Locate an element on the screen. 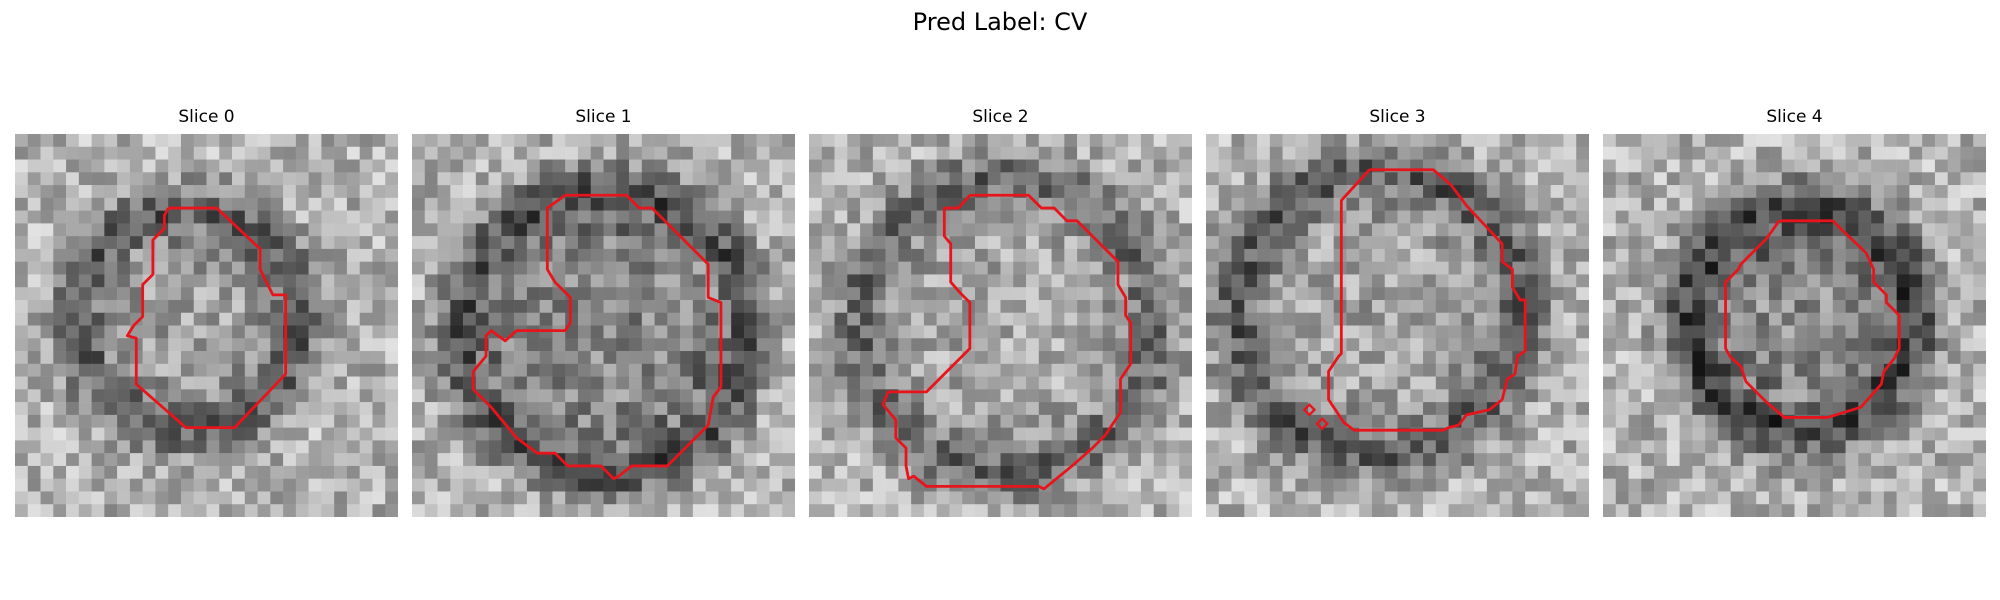 The width and height of the screenshot is (2000, 600). slice-title: Slice 3 is located at coordinates (1397, 117).